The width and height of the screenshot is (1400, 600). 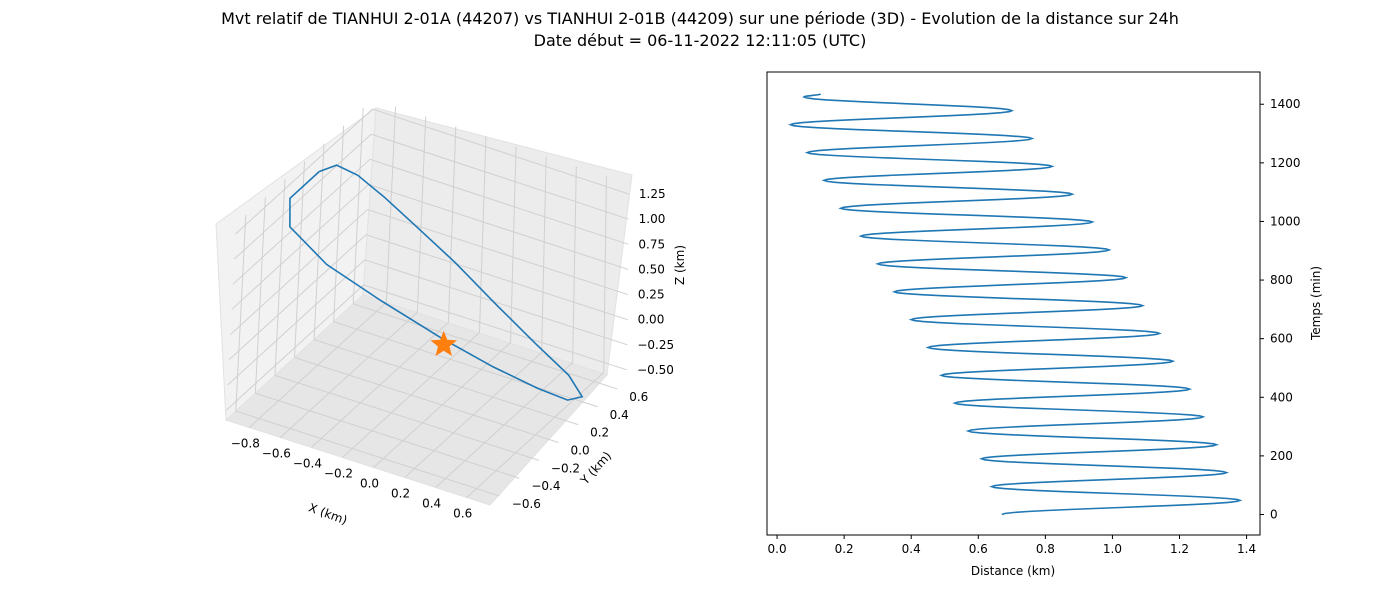 What do you see at coordinates (443, 343) in the screenshot?
I see `origin-star-marker` at bounding box center [443, 343].